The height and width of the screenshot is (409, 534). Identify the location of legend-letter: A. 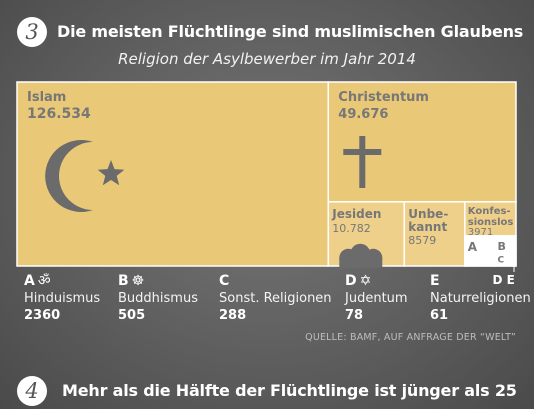
(29, 281).